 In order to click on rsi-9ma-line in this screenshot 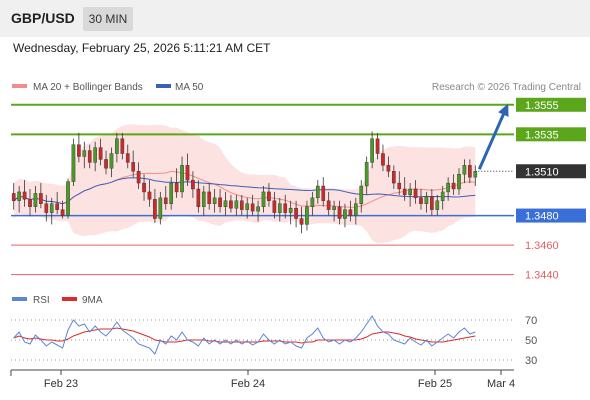, I will do `click(244, 335)`.